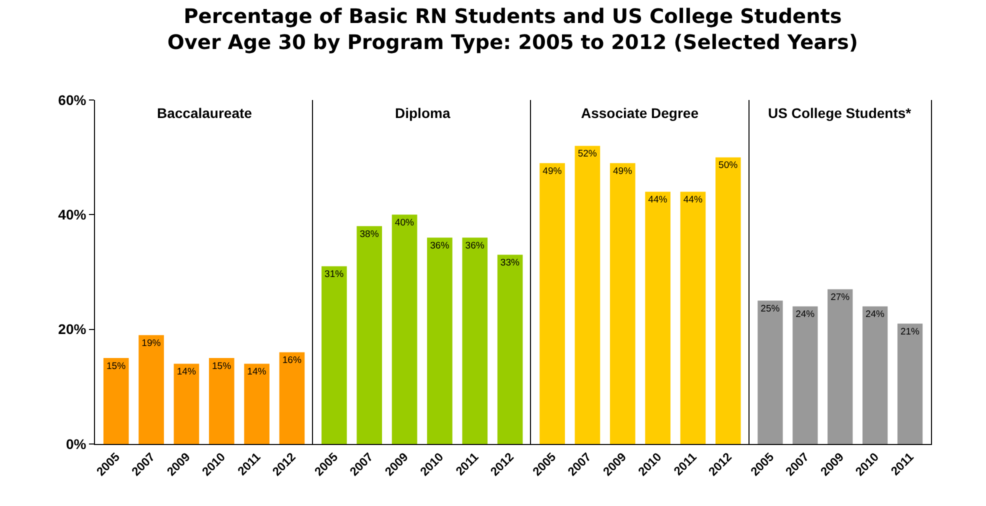 Image resolution: width=986 pixels, height=506 pixels. Describe the element at coordinates (152, 343) in the screenshot. I see `data-label: 19%` at that location.